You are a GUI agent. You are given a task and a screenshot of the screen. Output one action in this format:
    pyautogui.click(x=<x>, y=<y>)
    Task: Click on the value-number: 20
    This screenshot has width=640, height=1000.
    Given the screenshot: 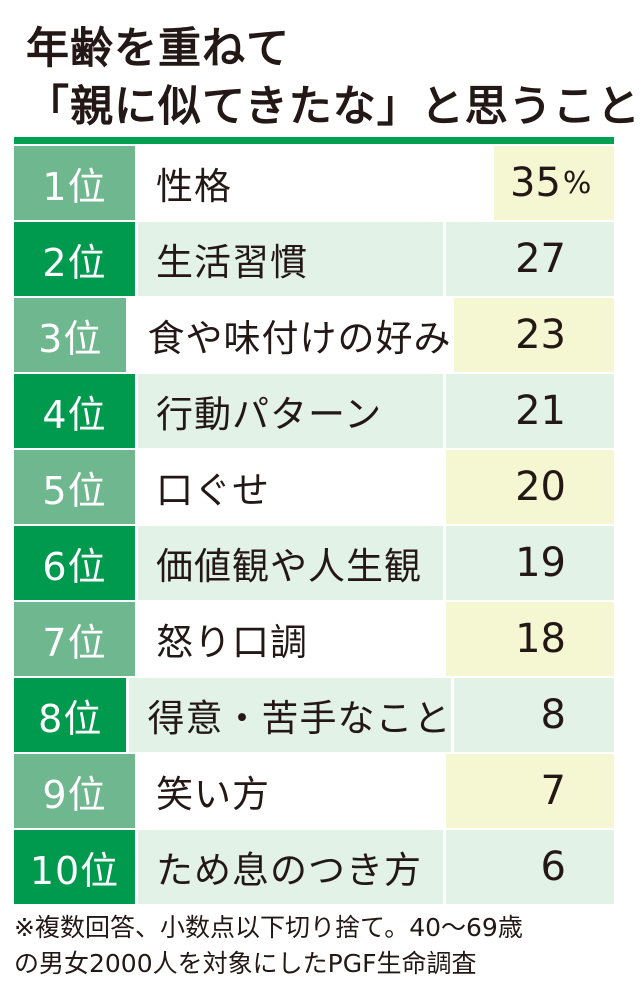 What is the action you would take?
    pyautogui.click(x=540, y=487)
    